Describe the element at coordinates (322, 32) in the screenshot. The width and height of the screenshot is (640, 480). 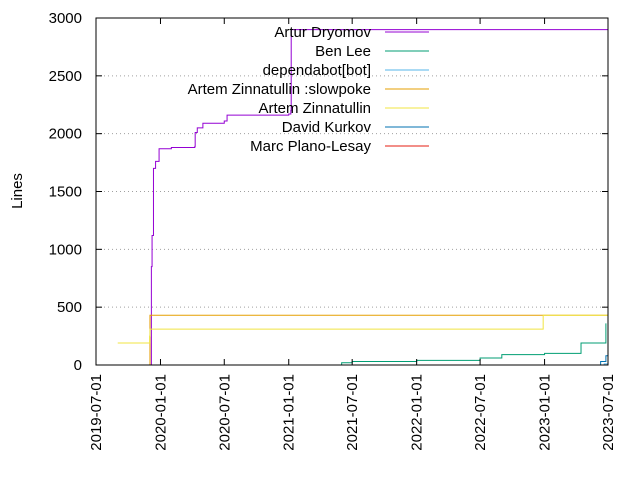
I see `legend-label: Artur Dryomov` at that location.